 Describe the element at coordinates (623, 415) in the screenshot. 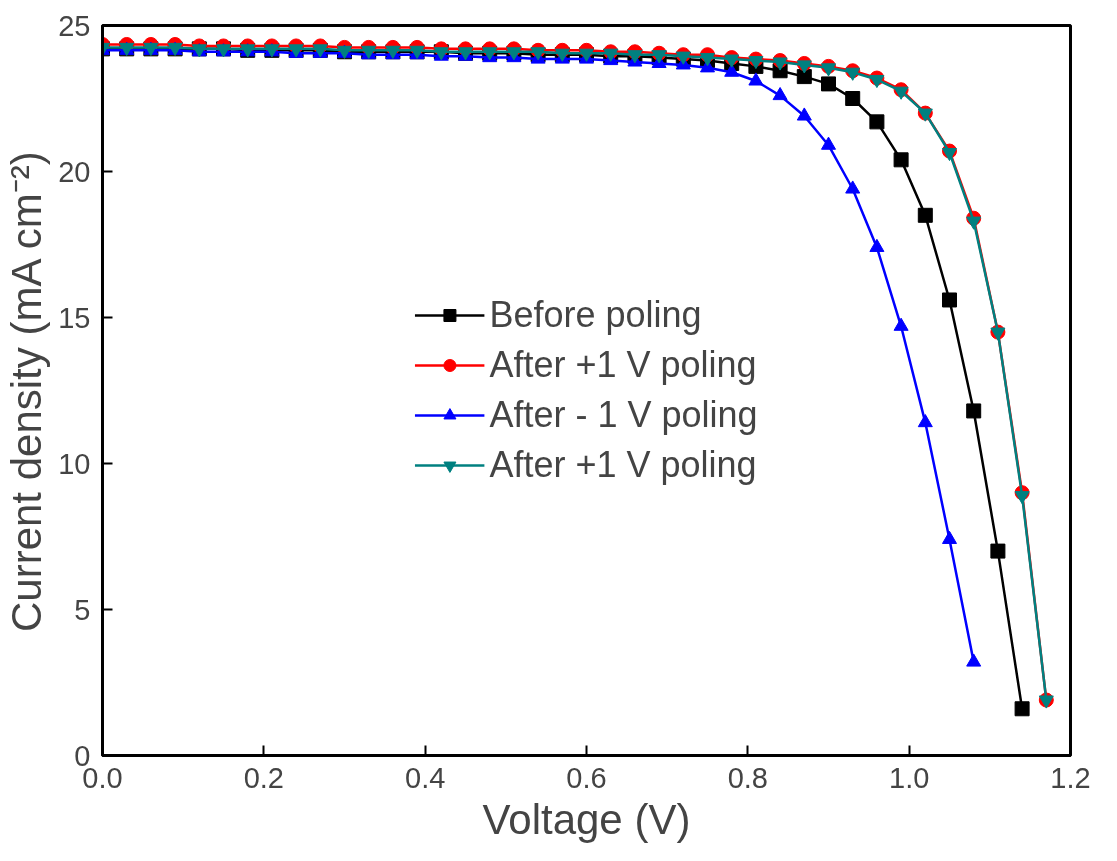

I see `legend-label: After - 1 V poling` at that location.